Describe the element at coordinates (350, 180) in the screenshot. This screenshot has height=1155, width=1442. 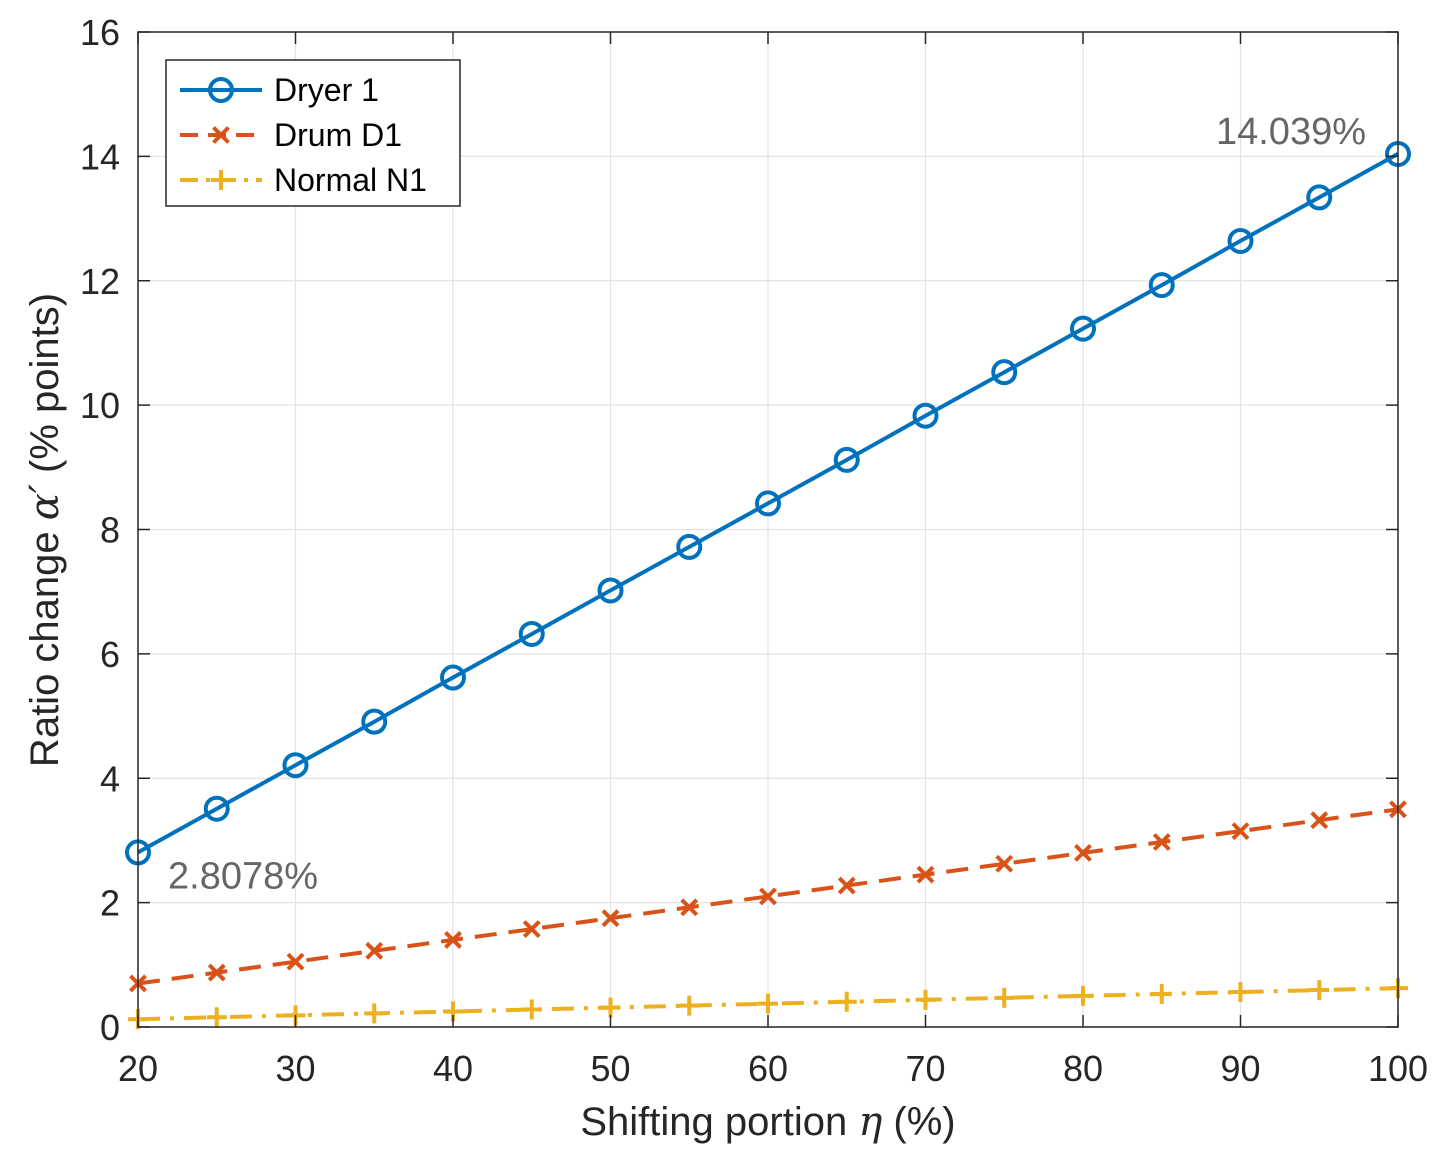
I see `legend-label: Normal N1` at that location.